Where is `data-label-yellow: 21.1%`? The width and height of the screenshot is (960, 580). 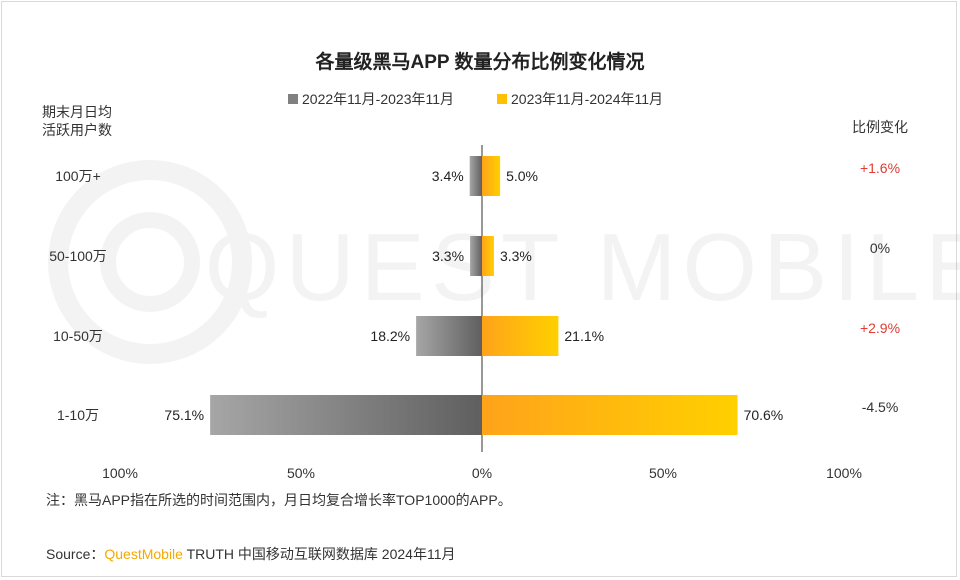 data-label-yellow: 21.1% is located at coordinates (584, 336).